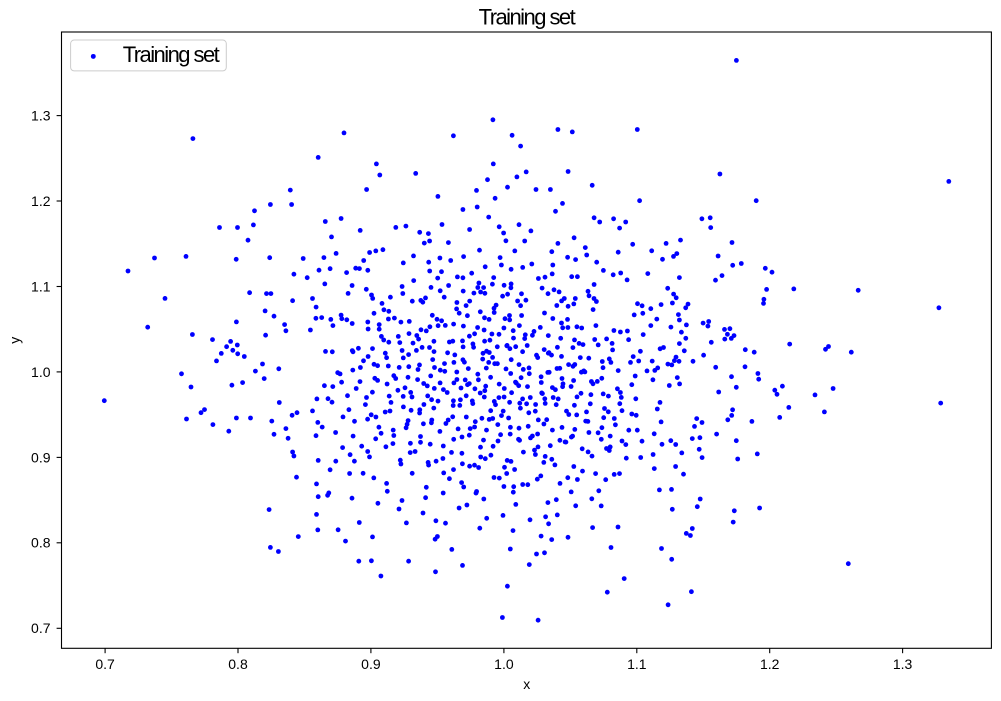 This screenshot has height=701, width=1001. Describe the element at coordinates (15, 340) in the screenshot. I see `svg-text: y` at that location.